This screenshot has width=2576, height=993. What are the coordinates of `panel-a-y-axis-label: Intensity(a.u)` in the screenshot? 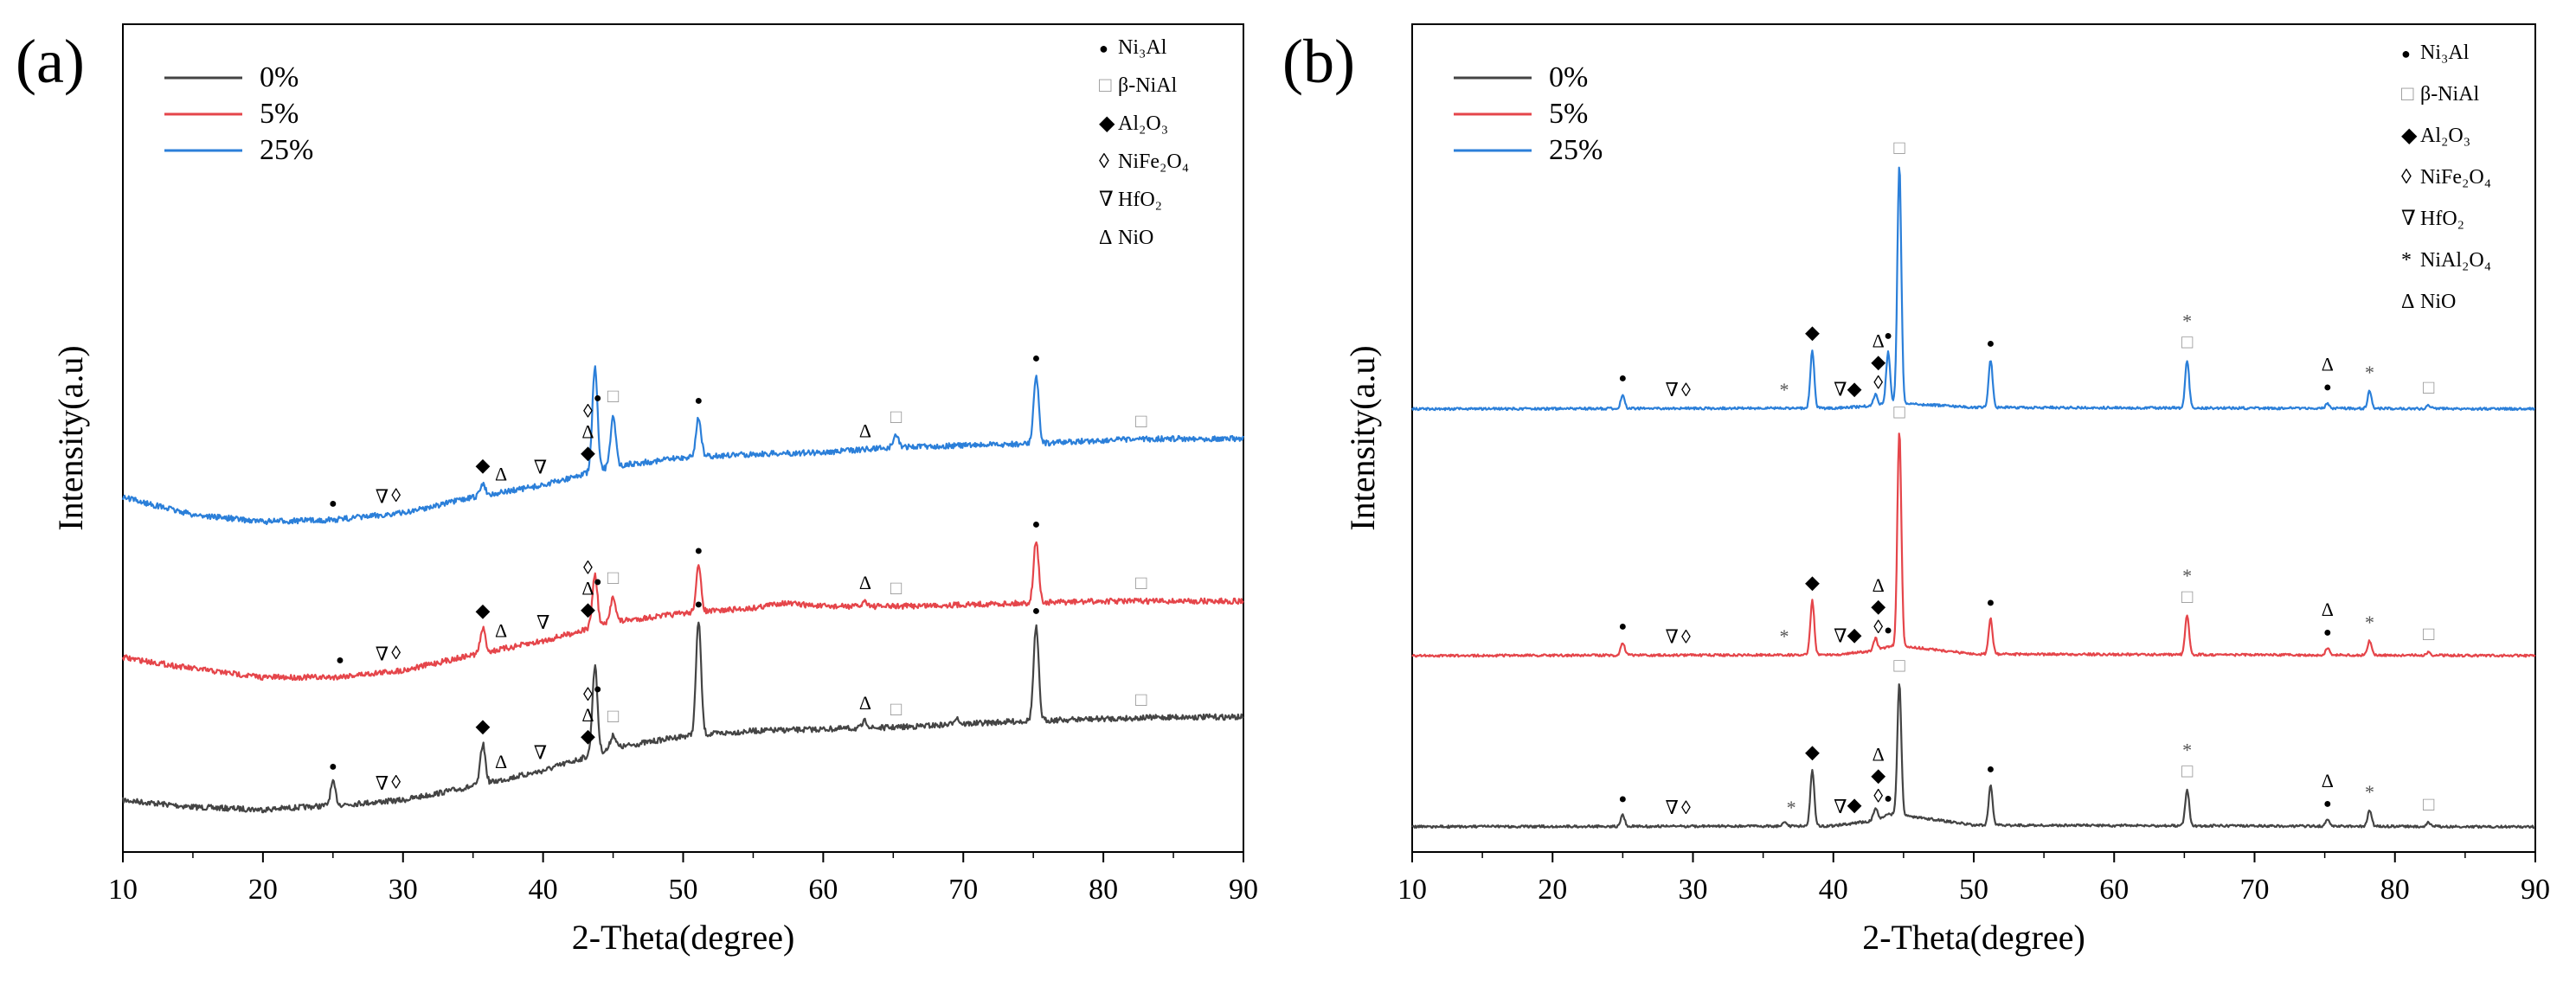 It's located at (71, 437).